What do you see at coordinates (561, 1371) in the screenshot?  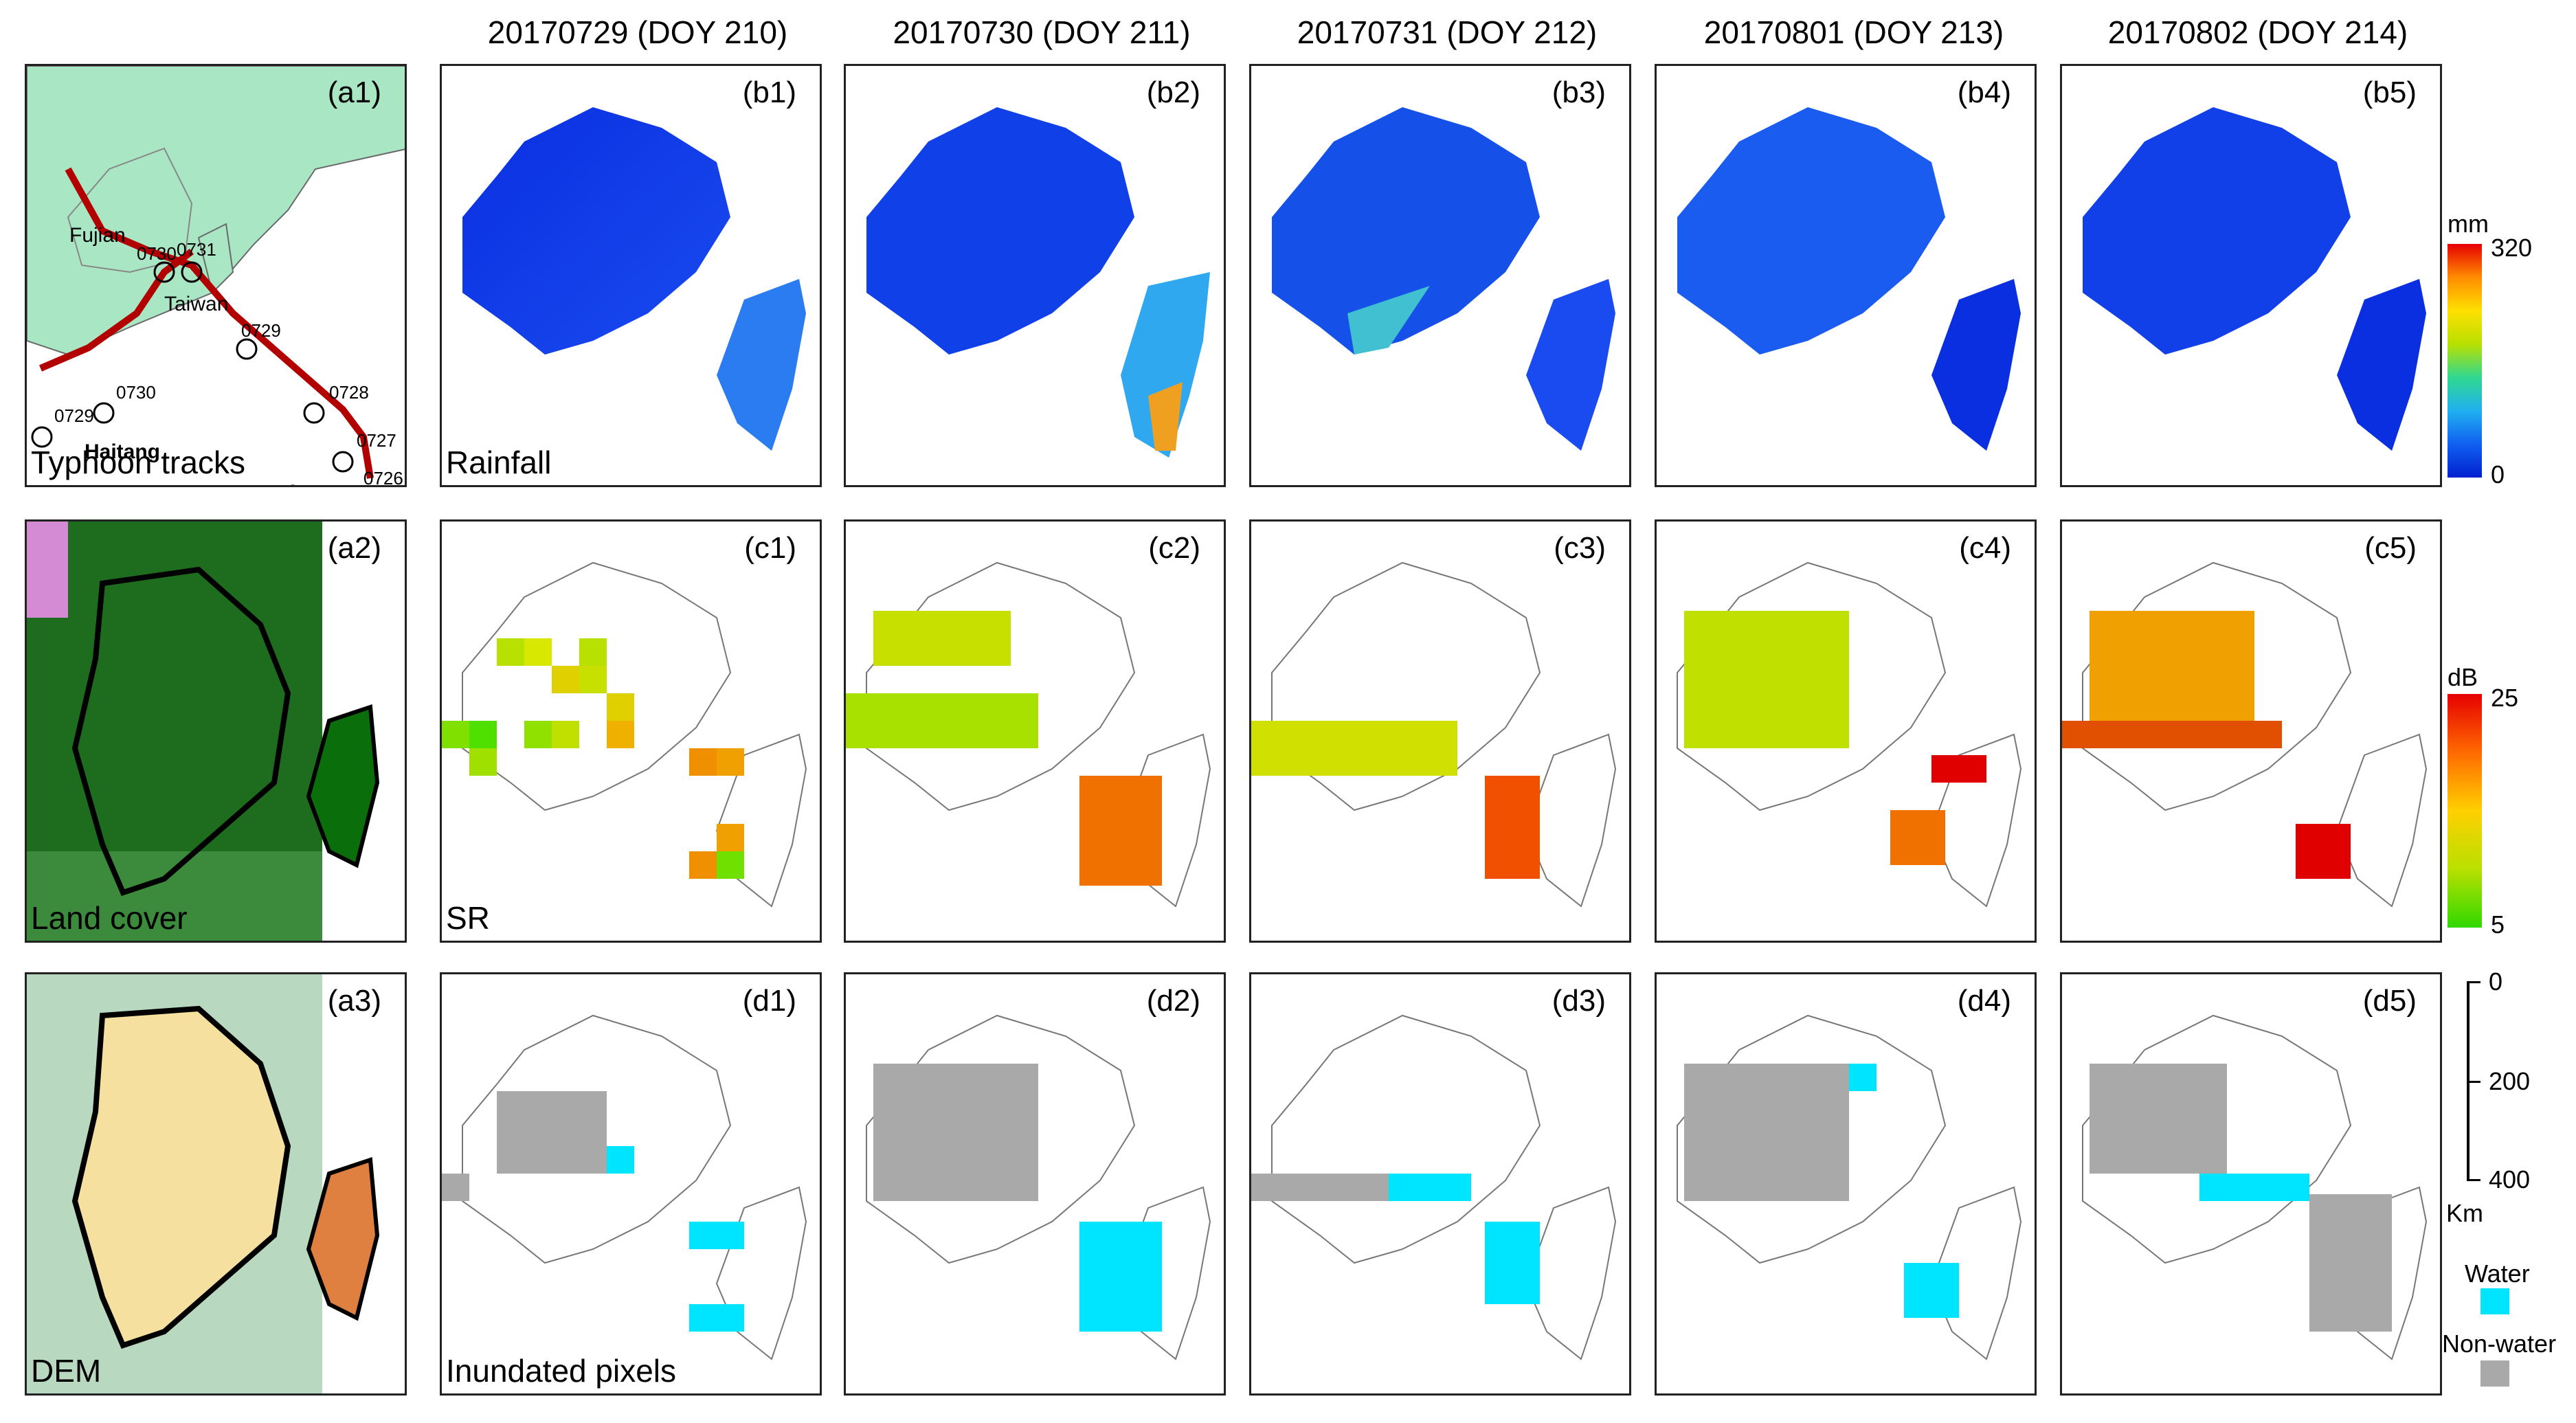 I see `caption-inundated: Inundated pixels` at bounding box center [561, 1371].